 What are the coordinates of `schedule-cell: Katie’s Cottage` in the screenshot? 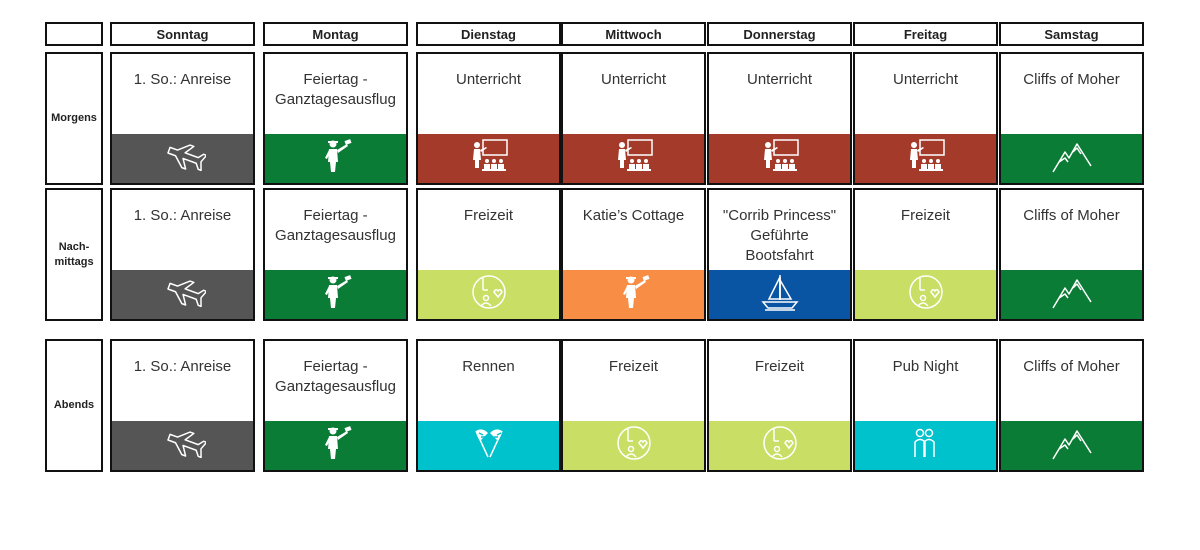 It's located at (633, 254).